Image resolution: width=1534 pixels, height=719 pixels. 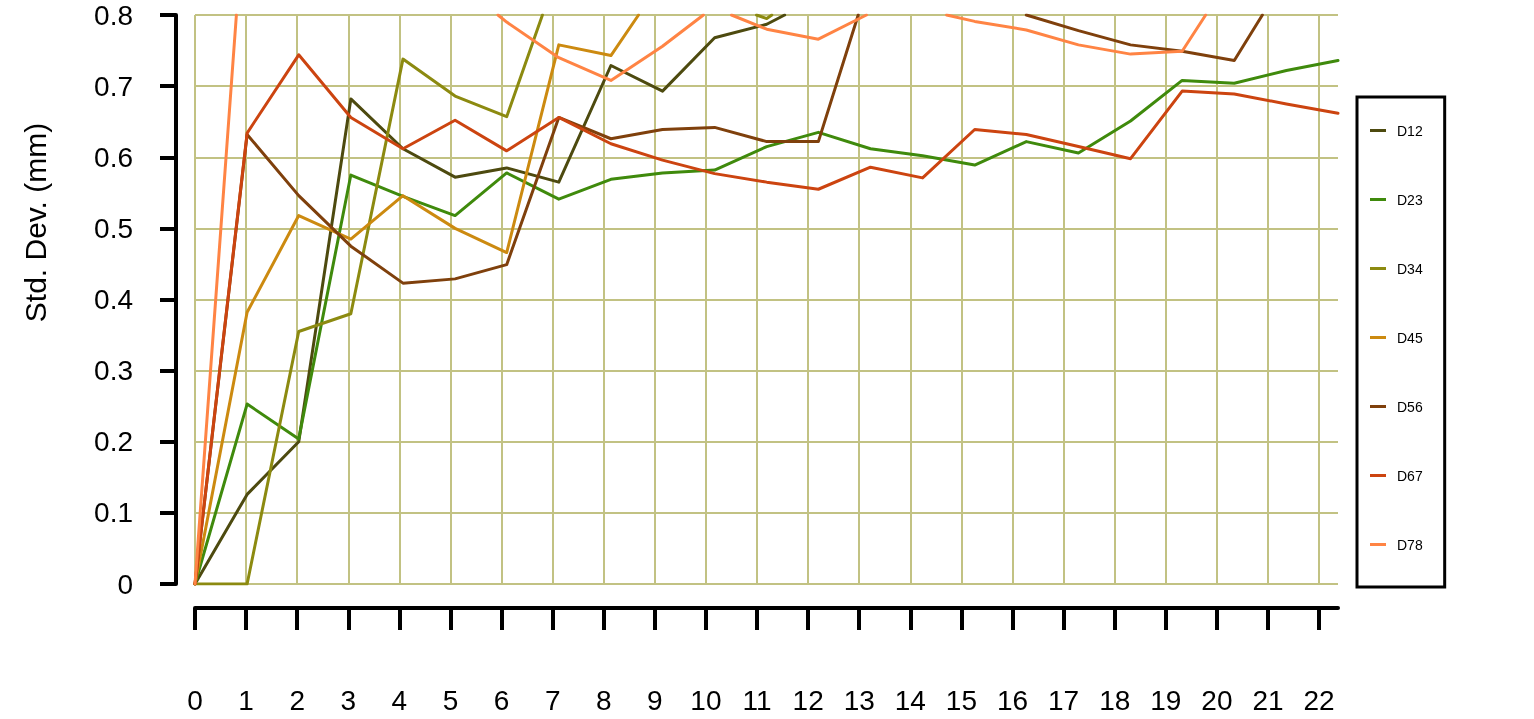 I want to click on x-tick-label: 20, so click(x=1217, y=700).